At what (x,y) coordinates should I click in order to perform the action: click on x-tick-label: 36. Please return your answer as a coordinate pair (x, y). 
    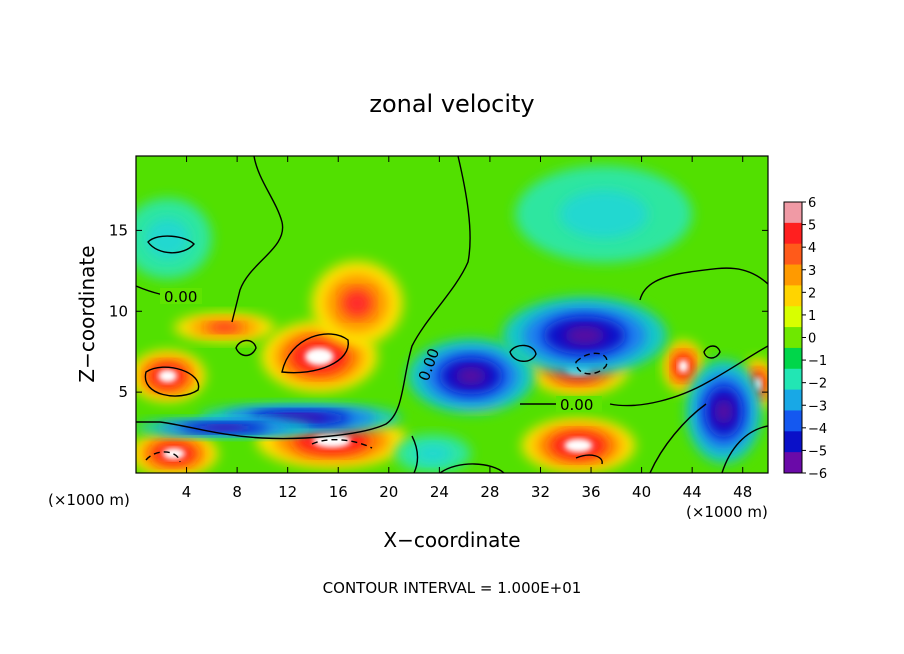
    Looking at the image, I should click on (590, 492).